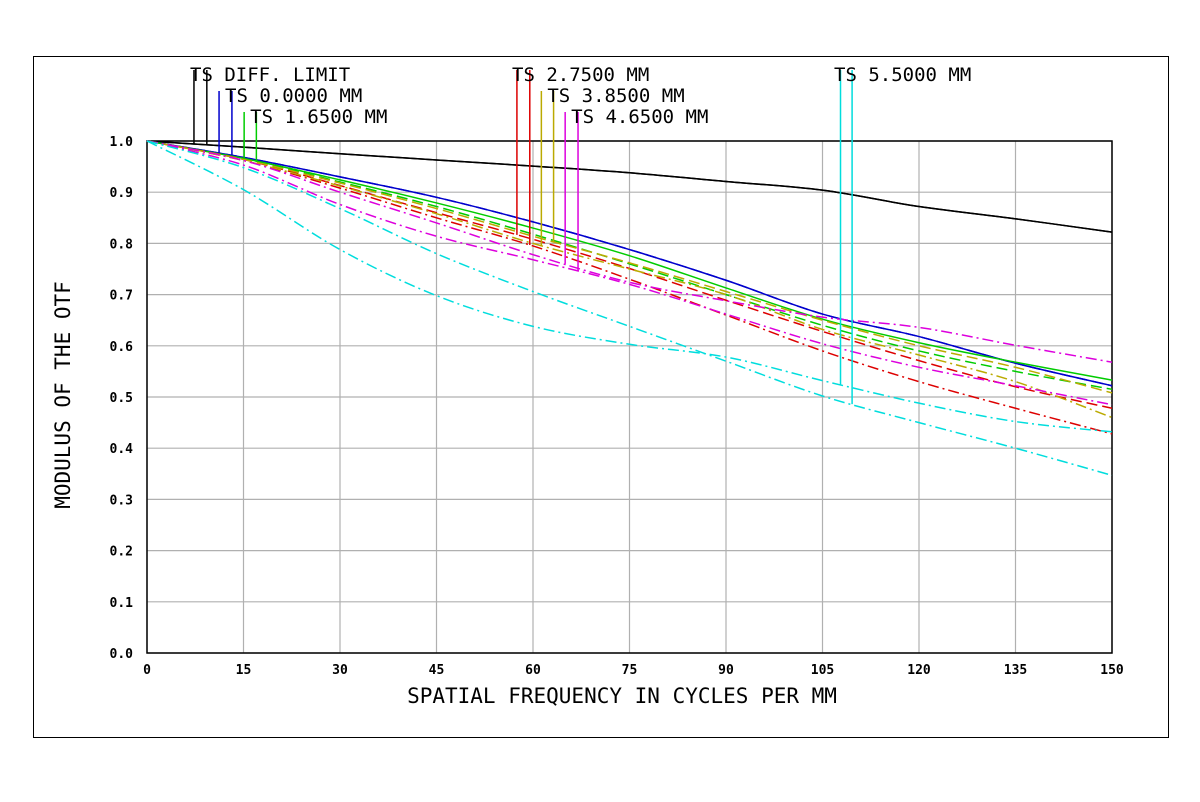 The image size is (1200, 802). Describe the element at coordinates (580, 75) in the screenshot. I see `legend-entry: TS 2.7500 MM` at that location.